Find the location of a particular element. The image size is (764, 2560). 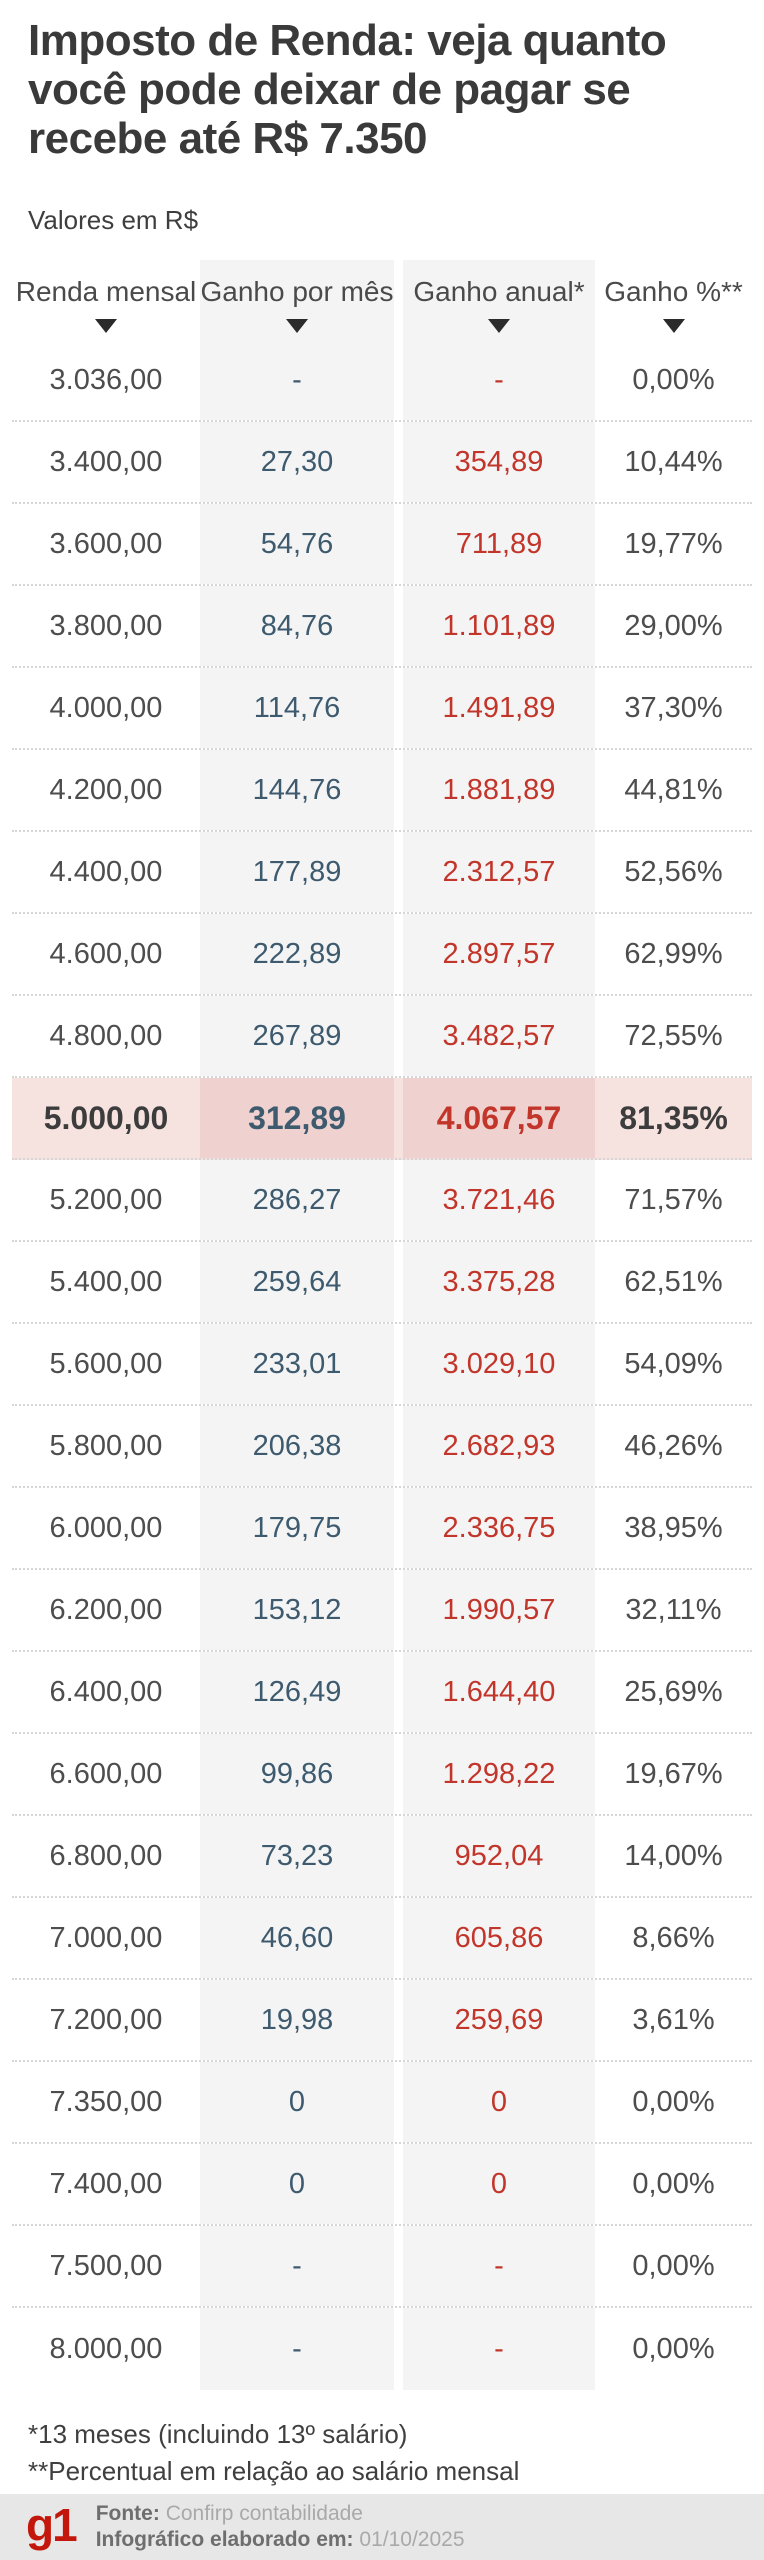

table-row: 3.400,00 27,30 354,89 10,44% is located at coordinates (382, 463).